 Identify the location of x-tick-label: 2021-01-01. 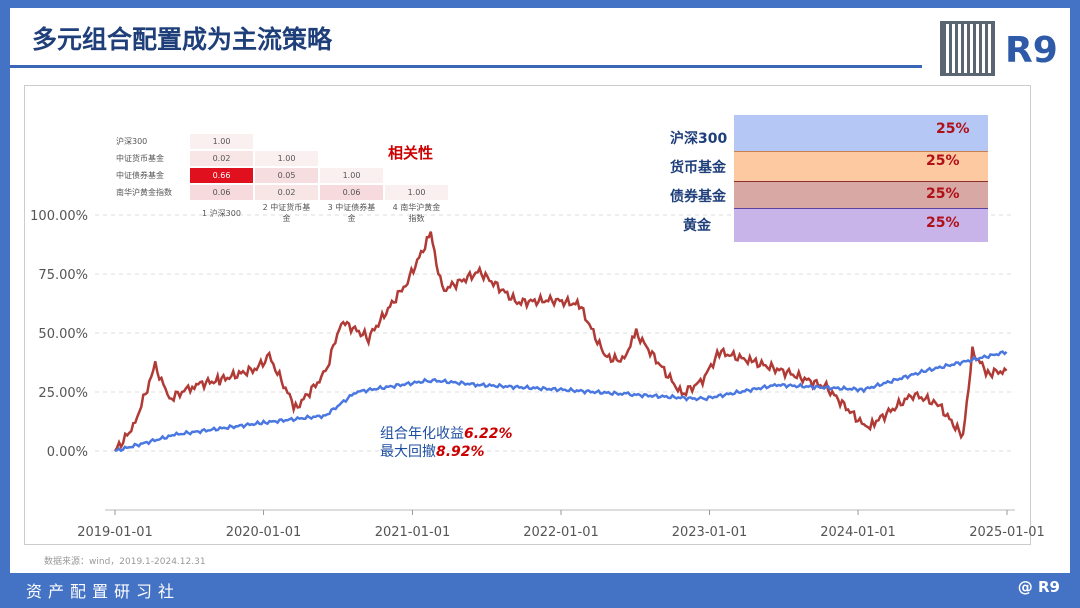
(413, 532).